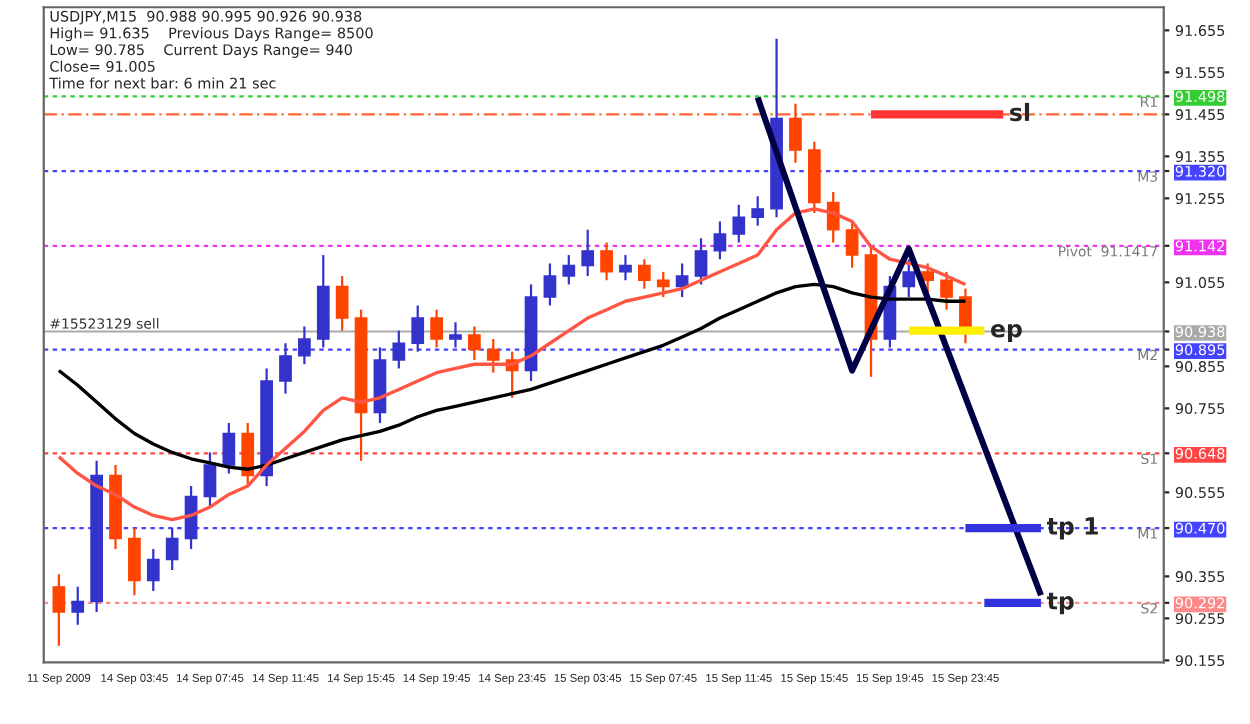 This screenshot has width=1250, height=724. Describe the element at coordinates (1072, 528) in the screenshot. I see `series-label: tp 1` at that location.